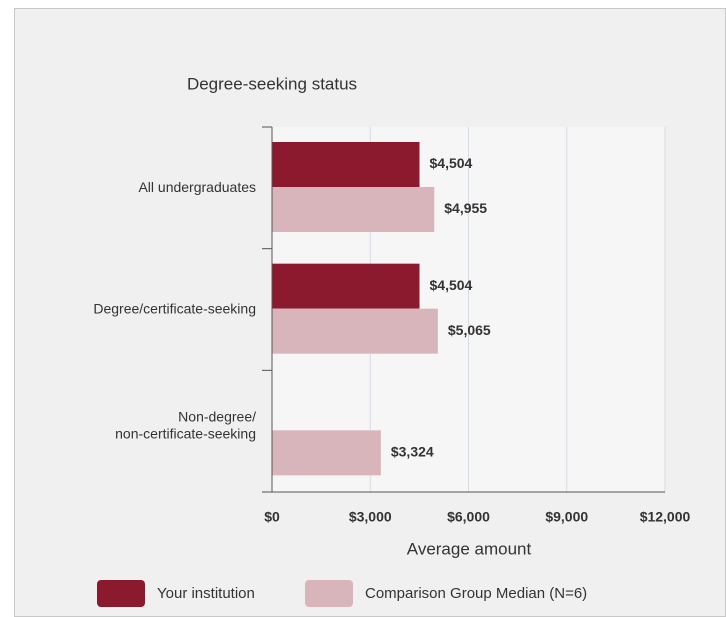  Describe the element at coordinates (476, 593) in the screenshot. I see `legend-label: Comparison Group Median (N=6)` at that location.